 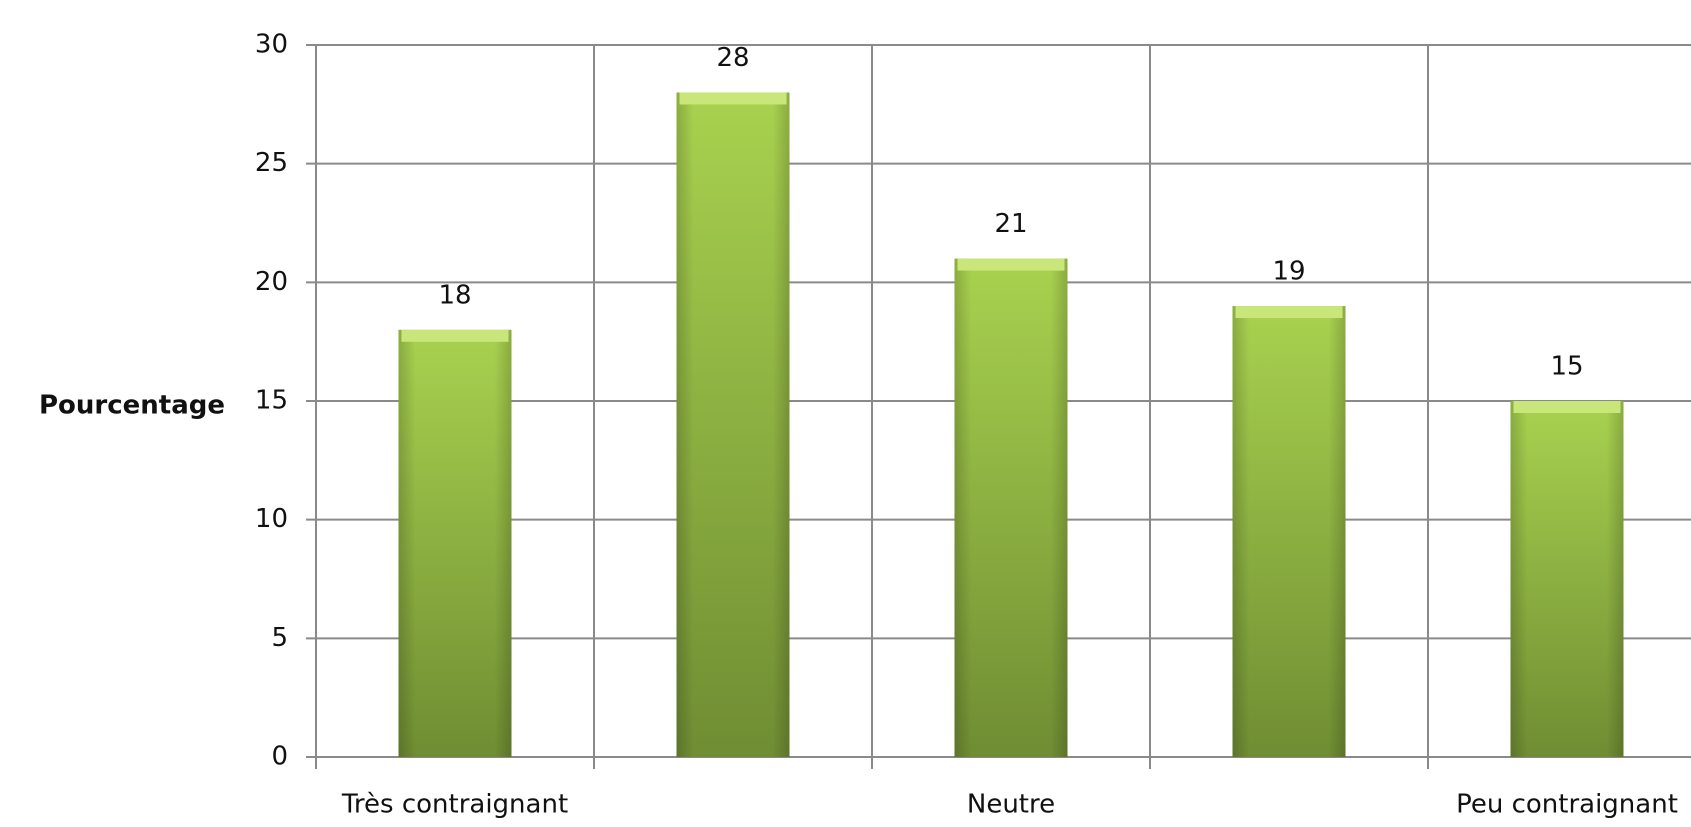 I want to click on y-axis-label: Pourcentage, so click(x=132, y=406).